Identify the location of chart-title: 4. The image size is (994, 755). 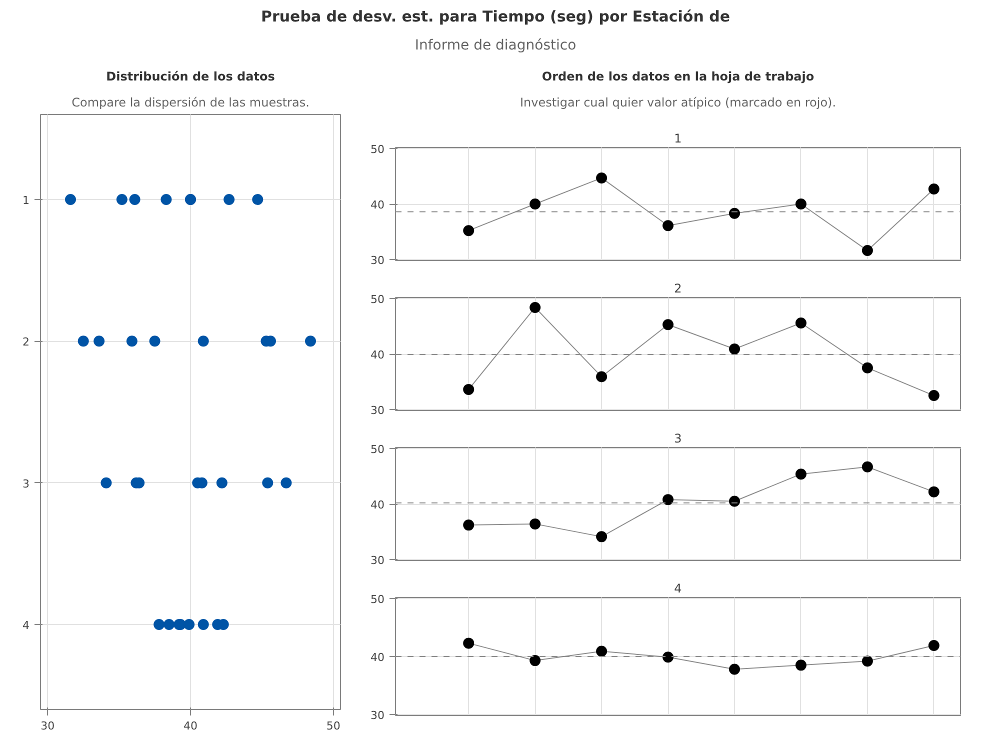
(678, 589).